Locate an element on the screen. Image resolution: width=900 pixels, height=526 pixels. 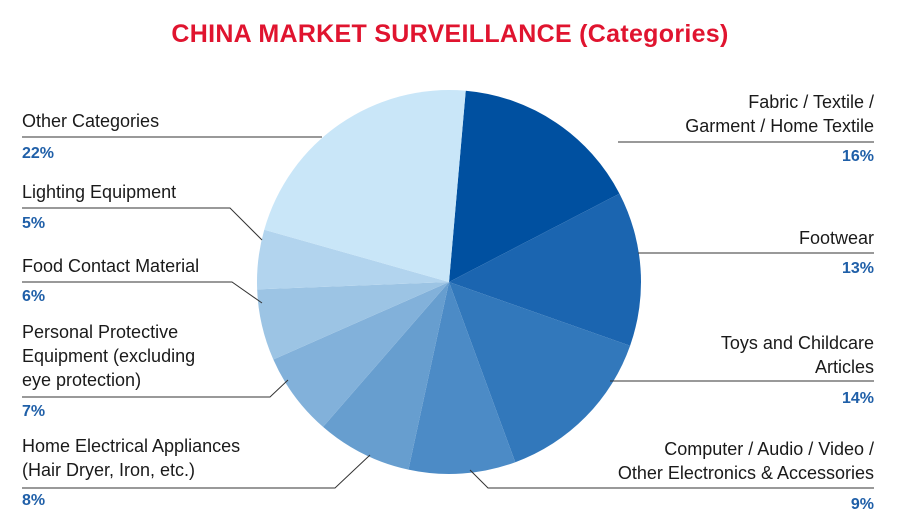
leader-line-appliances is located at coordinates (196, 471).